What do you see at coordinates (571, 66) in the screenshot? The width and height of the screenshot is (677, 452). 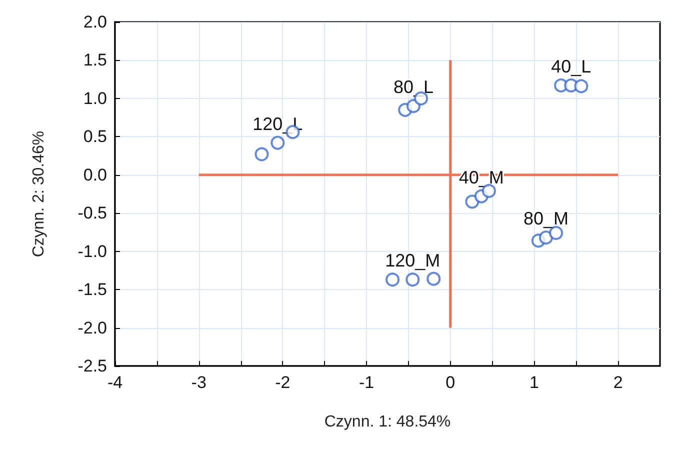 I see `annotation: 40_L` at bounding box center [571, 66].